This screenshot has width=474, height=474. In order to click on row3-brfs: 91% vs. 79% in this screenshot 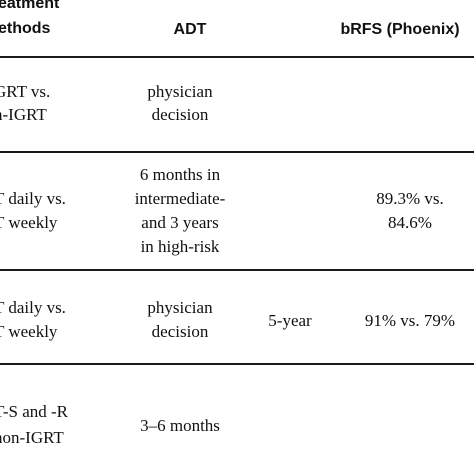, I will do `click(410, 320)`.